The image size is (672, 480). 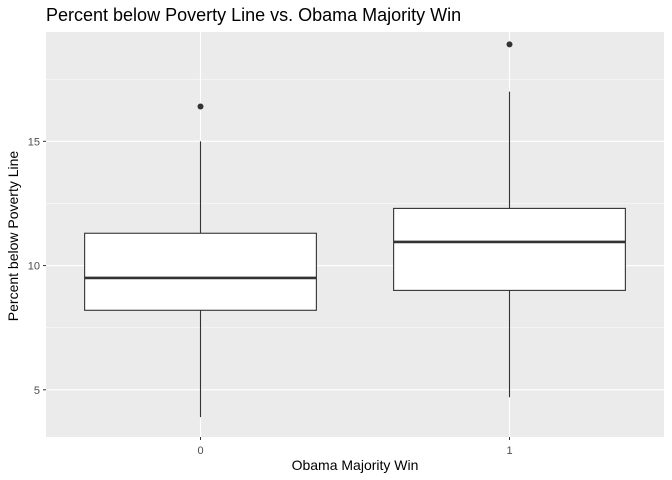 What do you see at coordinates (13, 236) in the screenshot?
I see `y-axis-title: Percent below Poverty Line` at bounding box center [13, 236].